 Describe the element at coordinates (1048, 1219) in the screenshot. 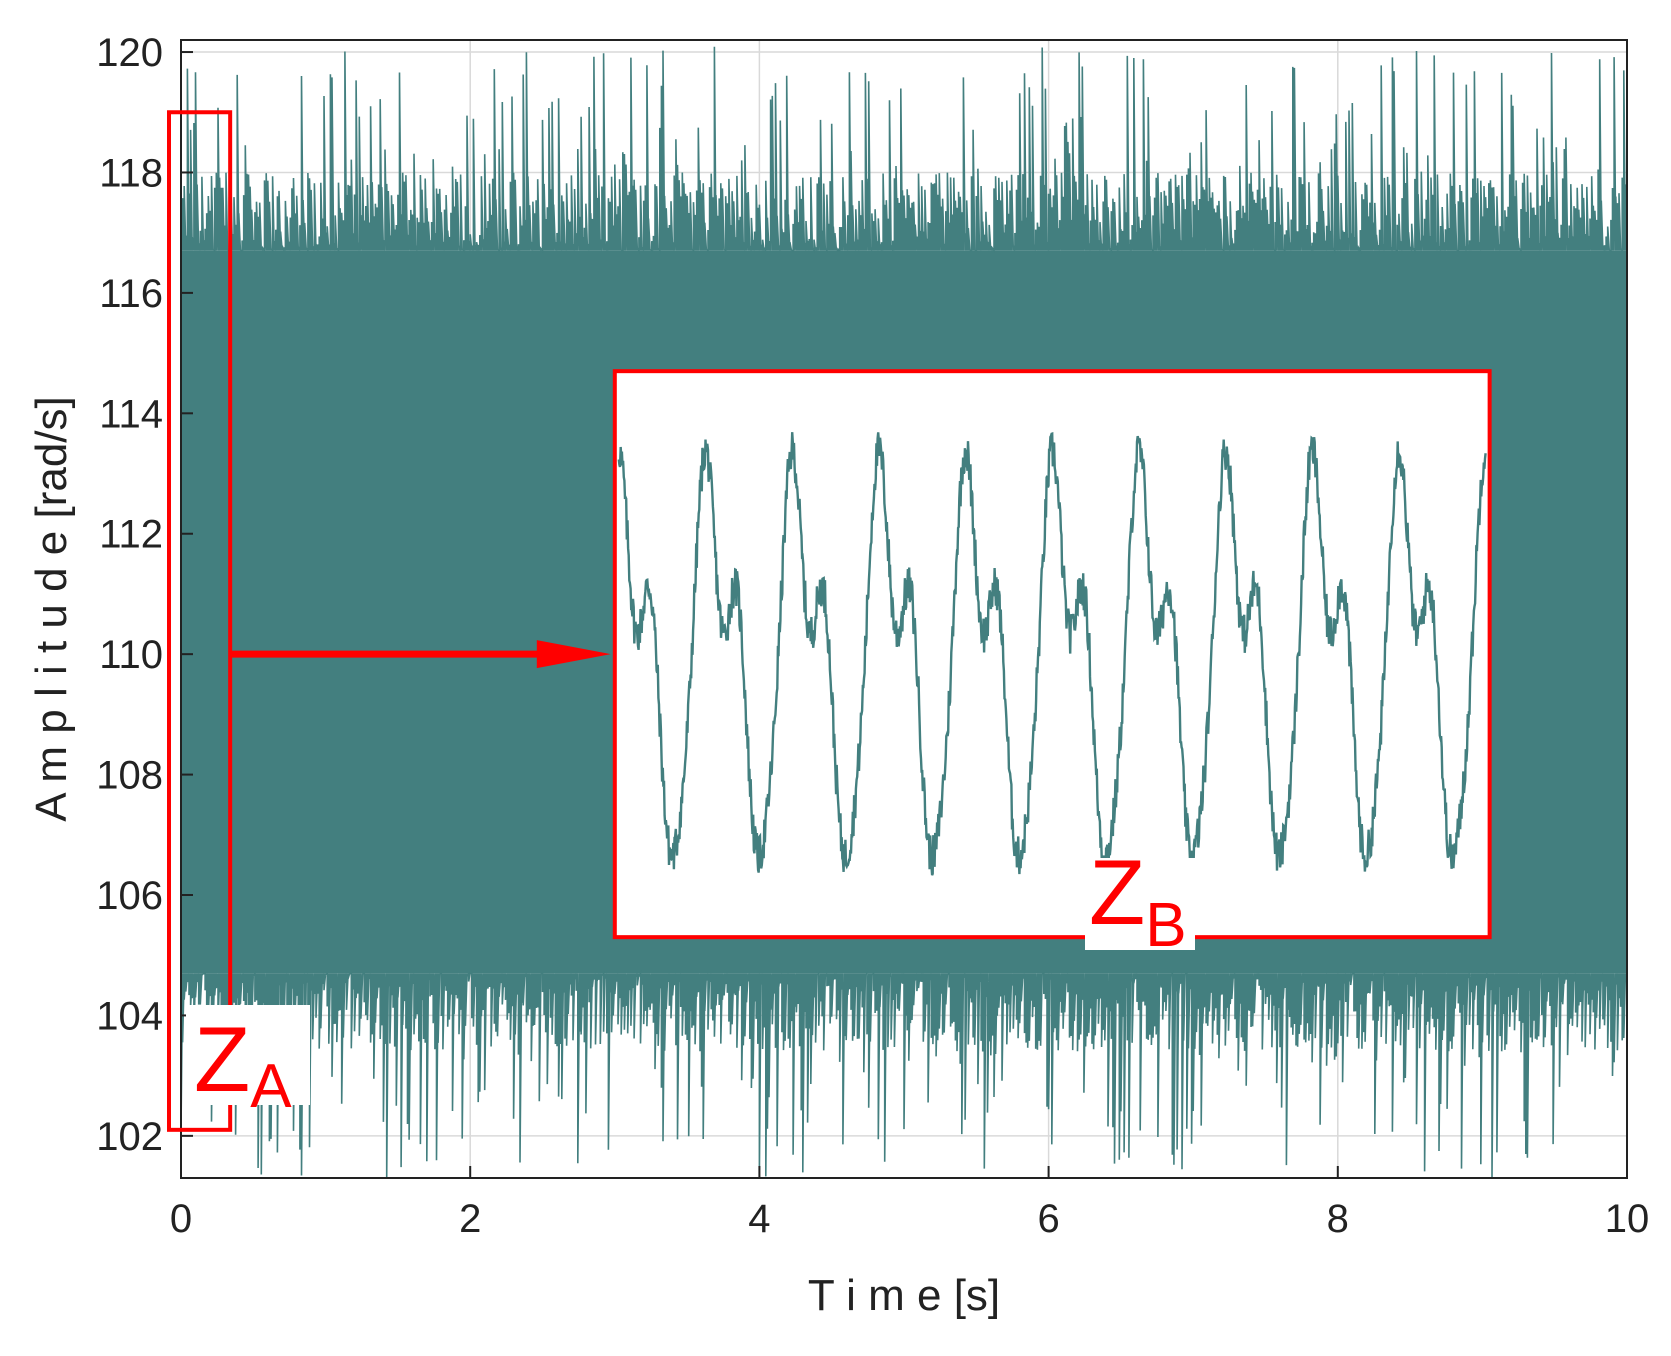

I see `x-tick-label: 6` at that location.